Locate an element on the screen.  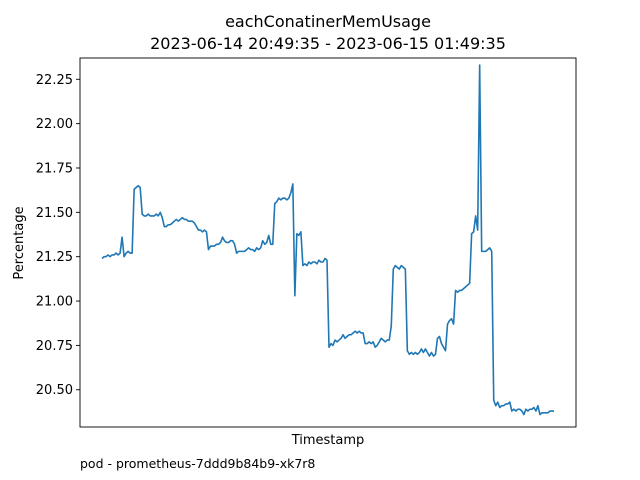
y-tick-label: 20.50 is located at coordinates (54, 390).